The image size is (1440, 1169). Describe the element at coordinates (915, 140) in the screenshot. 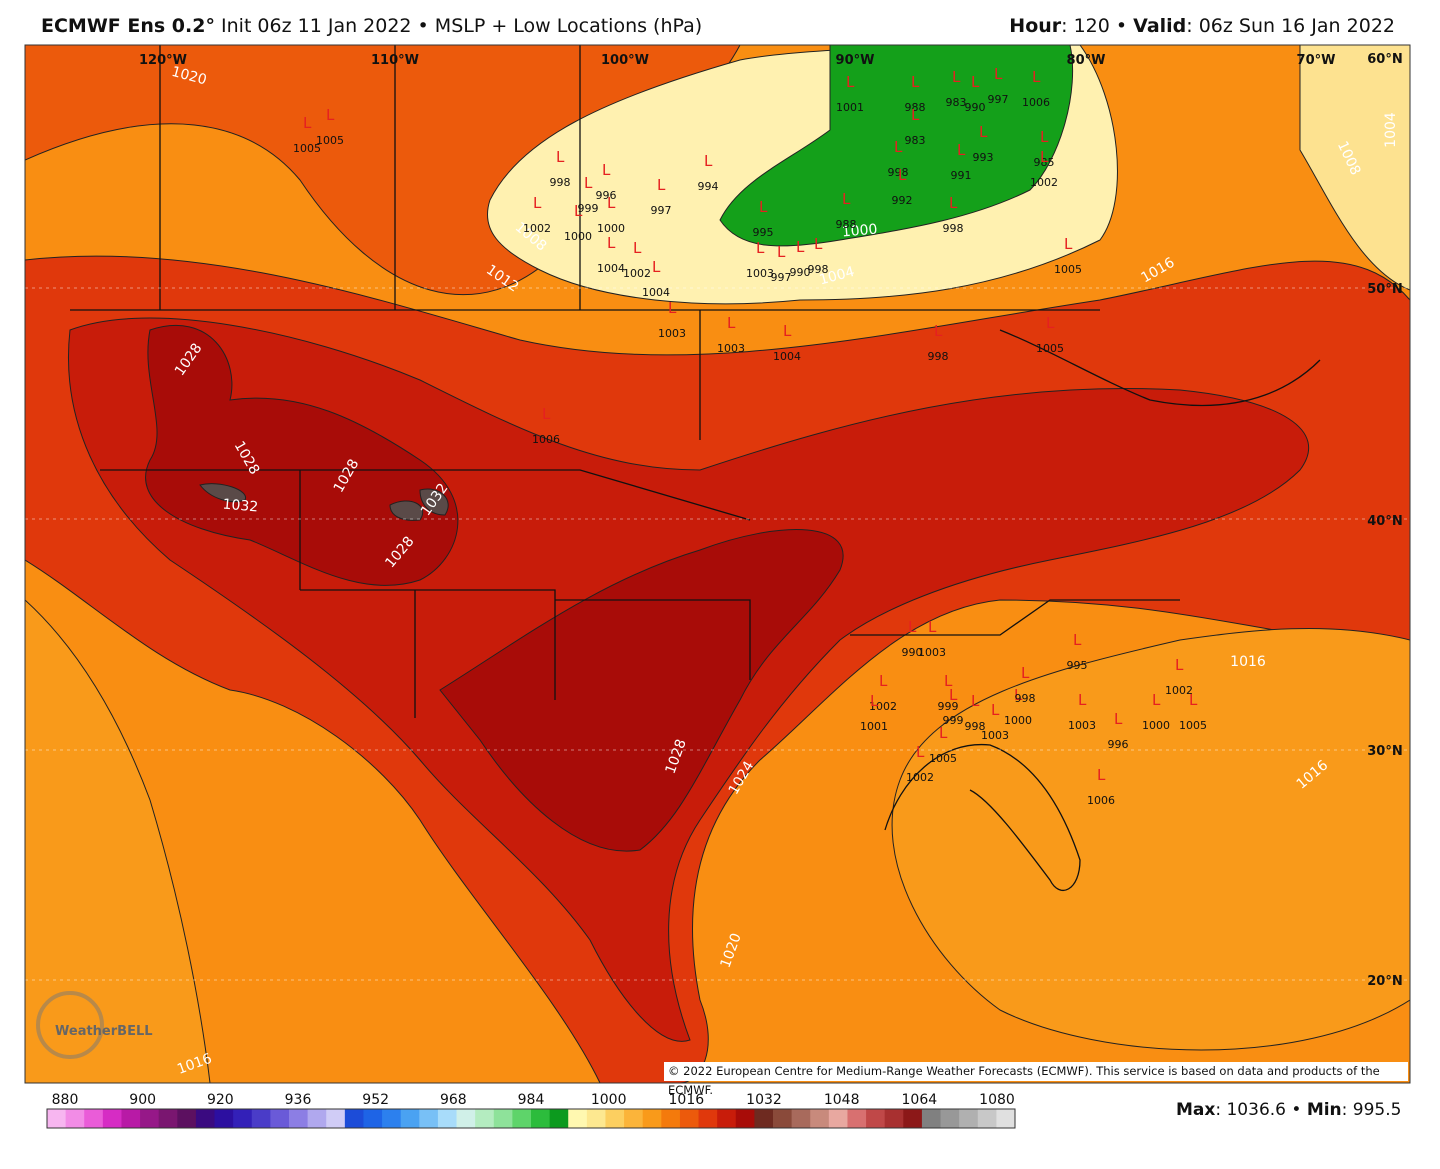

I see `low-value: 983` at that location.